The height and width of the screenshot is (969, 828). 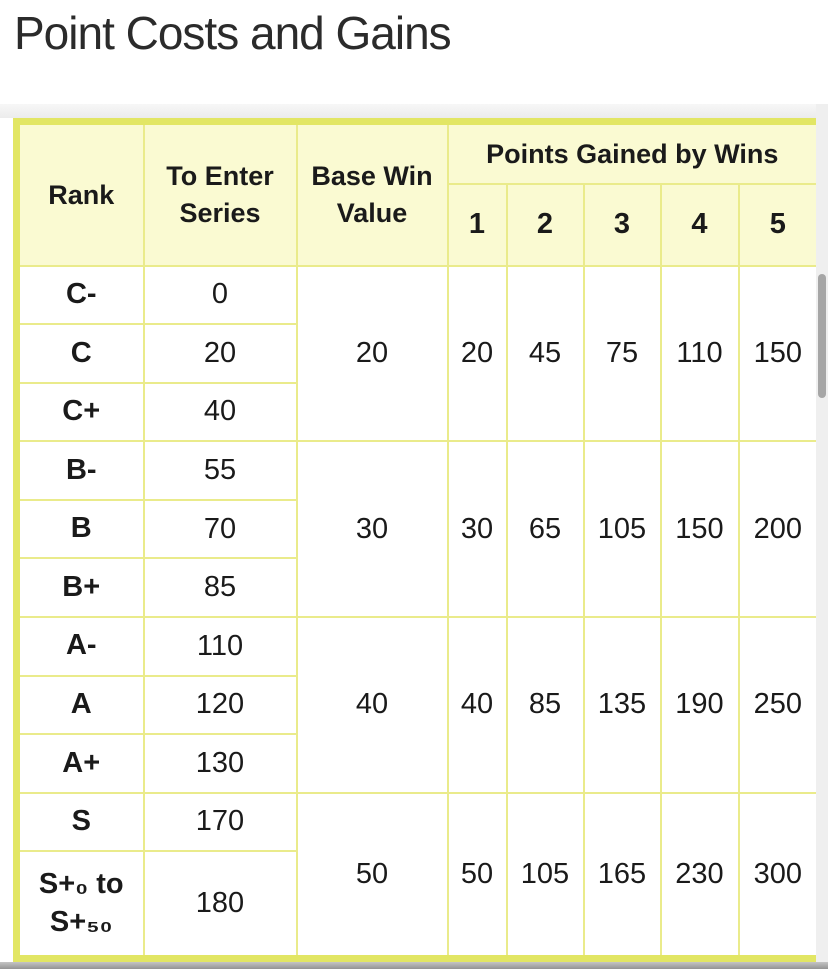 I want to click on table-row: B+ 85, so click(x=417, y=587).